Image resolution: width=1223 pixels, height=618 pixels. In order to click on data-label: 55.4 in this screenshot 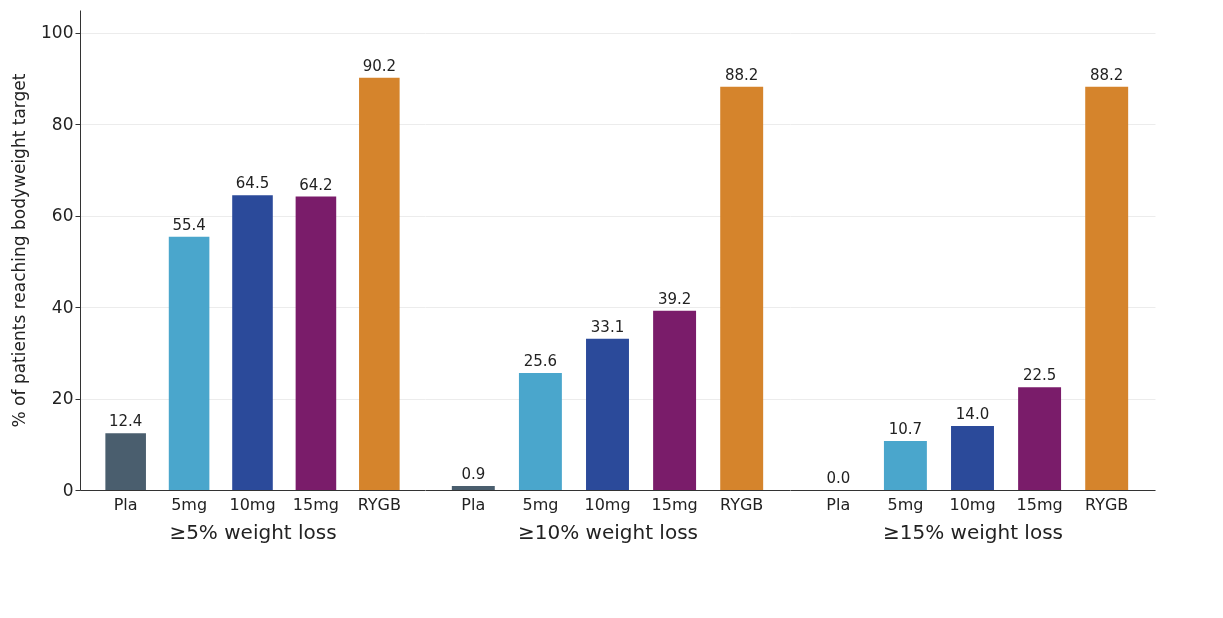, I will do `click(189, 224)`.